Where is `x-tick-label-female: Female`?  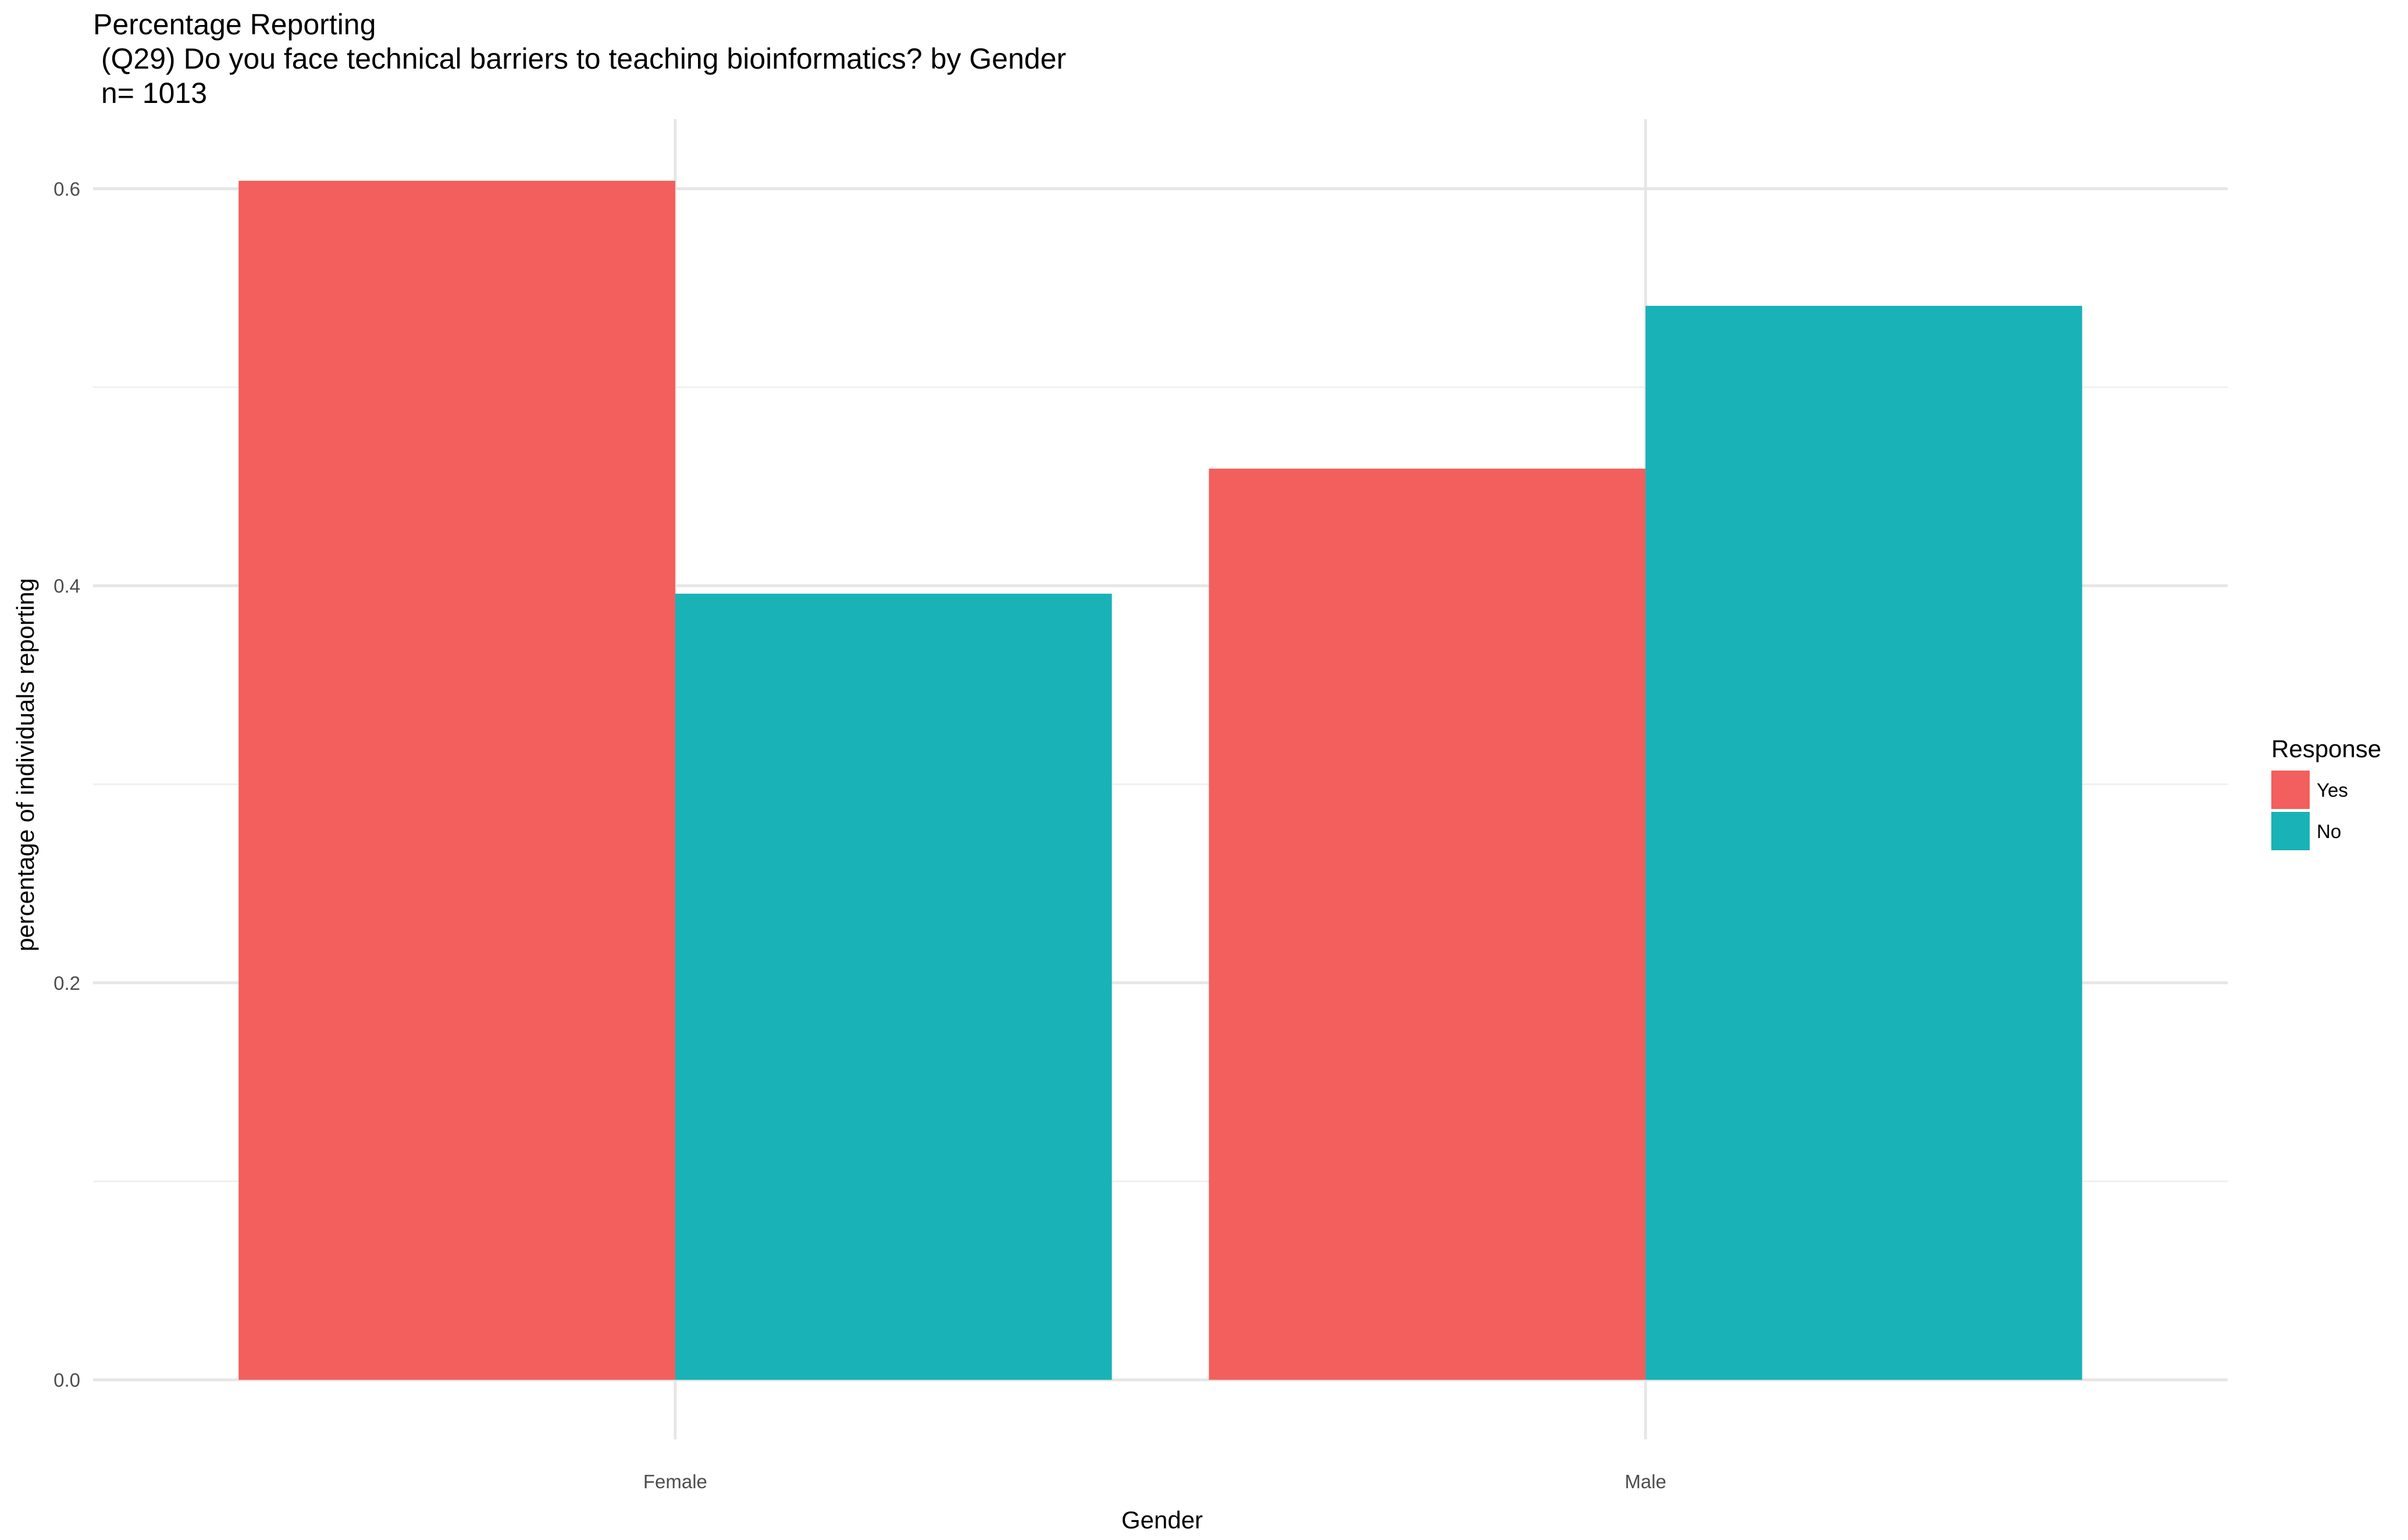 x-tick-label-female: Female is located at coordinates (675, 1481).